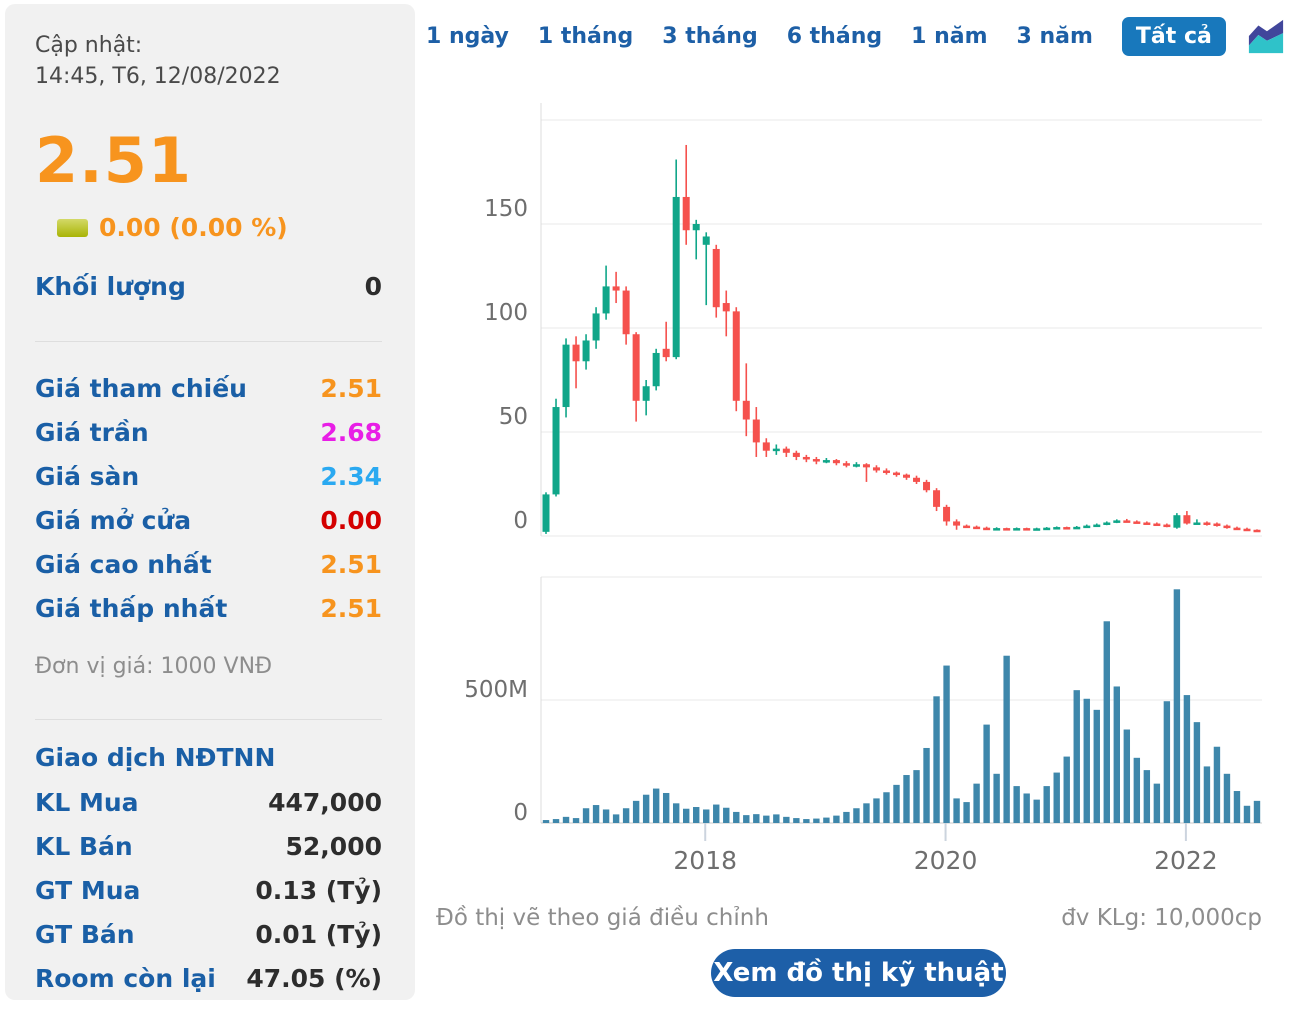 This screenshot has width=1312, height=1010. Describe the element at coordinates (1186, 860) in the screenshot. I see `svg-text: 2022` at that location.